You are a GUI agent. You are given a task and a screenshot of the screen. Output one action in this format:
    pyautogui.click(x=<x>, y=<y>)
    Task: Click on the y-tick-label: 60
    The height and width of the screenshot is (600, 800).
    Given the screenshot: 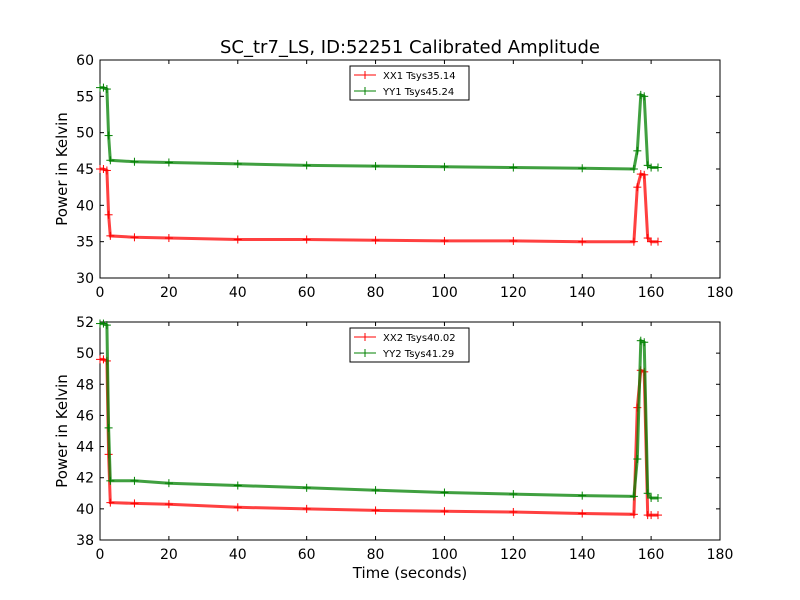 What is the action you would take?
    pyautogui.click(x=85, y=61)
    